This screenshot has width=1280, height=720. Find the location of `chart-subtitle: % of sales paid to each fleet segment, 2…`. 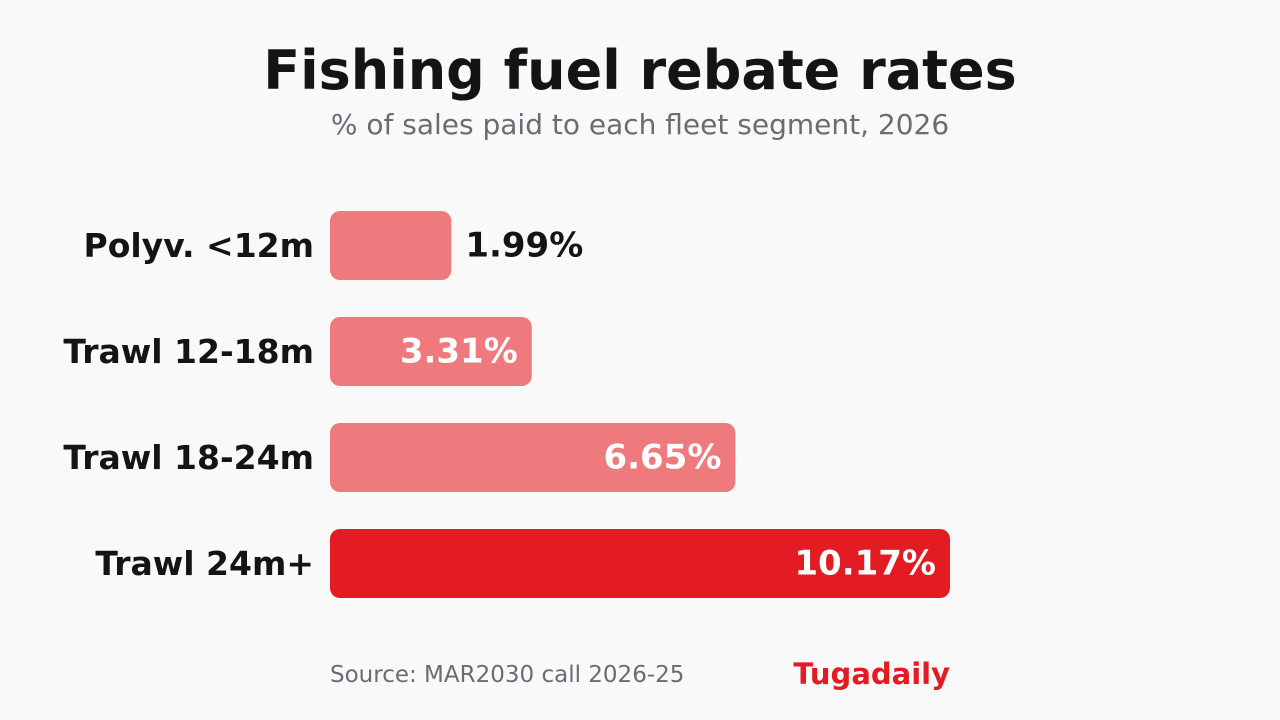

chart-subtitle: % of sales paid to each fleet segment, 2… is located at coordinates (640, 124).